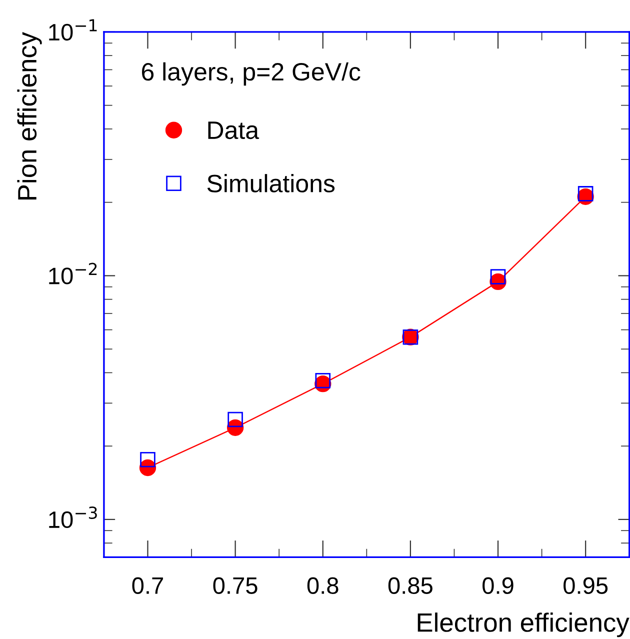  What do you see at coordinates (73, 30) in the screenshot?
I see `y-tick-label: 10$^{−1}$` at bounding box center [73, 30].